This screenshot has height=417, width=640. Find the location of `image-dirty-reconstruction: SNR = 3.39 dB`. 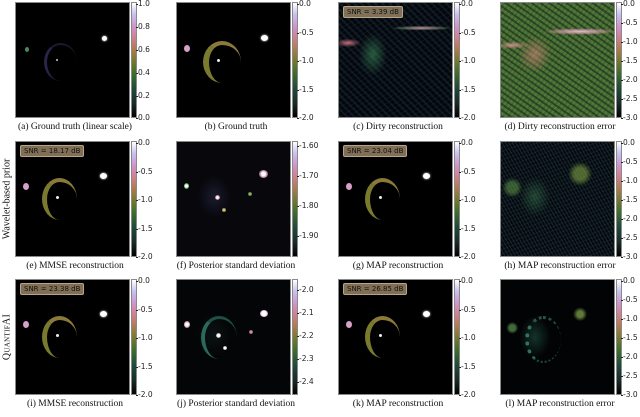

image-dirty-reconstruction: SNR = 3.39 dB is located at coordinates (395, 60).